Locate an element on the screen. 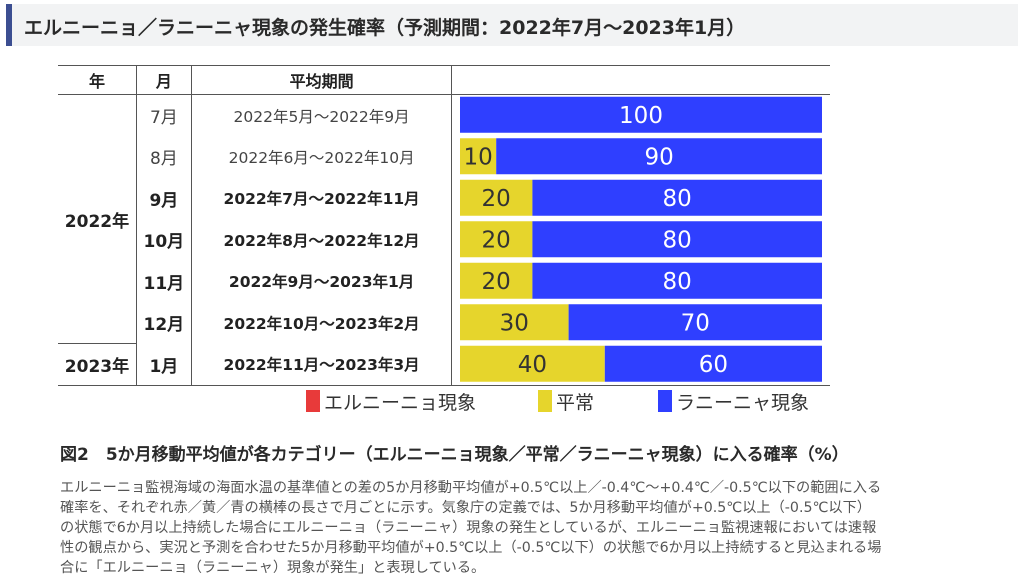 This screenshot has height=588, width=1024. bar-row: 10 90 is located at coordinates (641, 156).